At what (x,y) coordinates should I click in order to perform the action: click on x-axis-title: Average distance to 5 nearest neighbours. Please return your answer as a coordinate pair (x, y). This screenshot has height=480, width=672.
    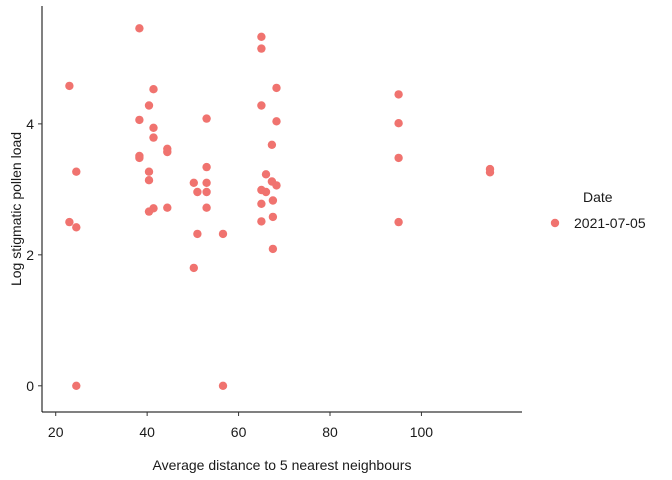
    Looking at the image, I should click on (282, 465).